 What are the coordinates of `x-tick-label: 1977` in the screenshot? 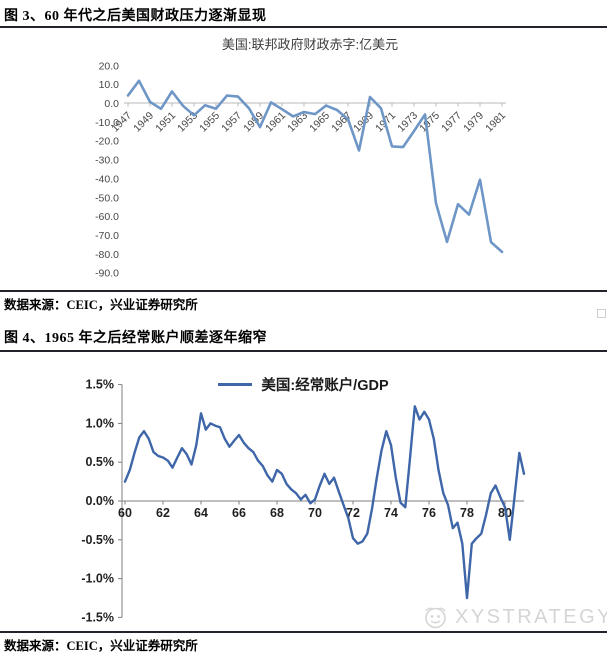 It's located at (451, 122).